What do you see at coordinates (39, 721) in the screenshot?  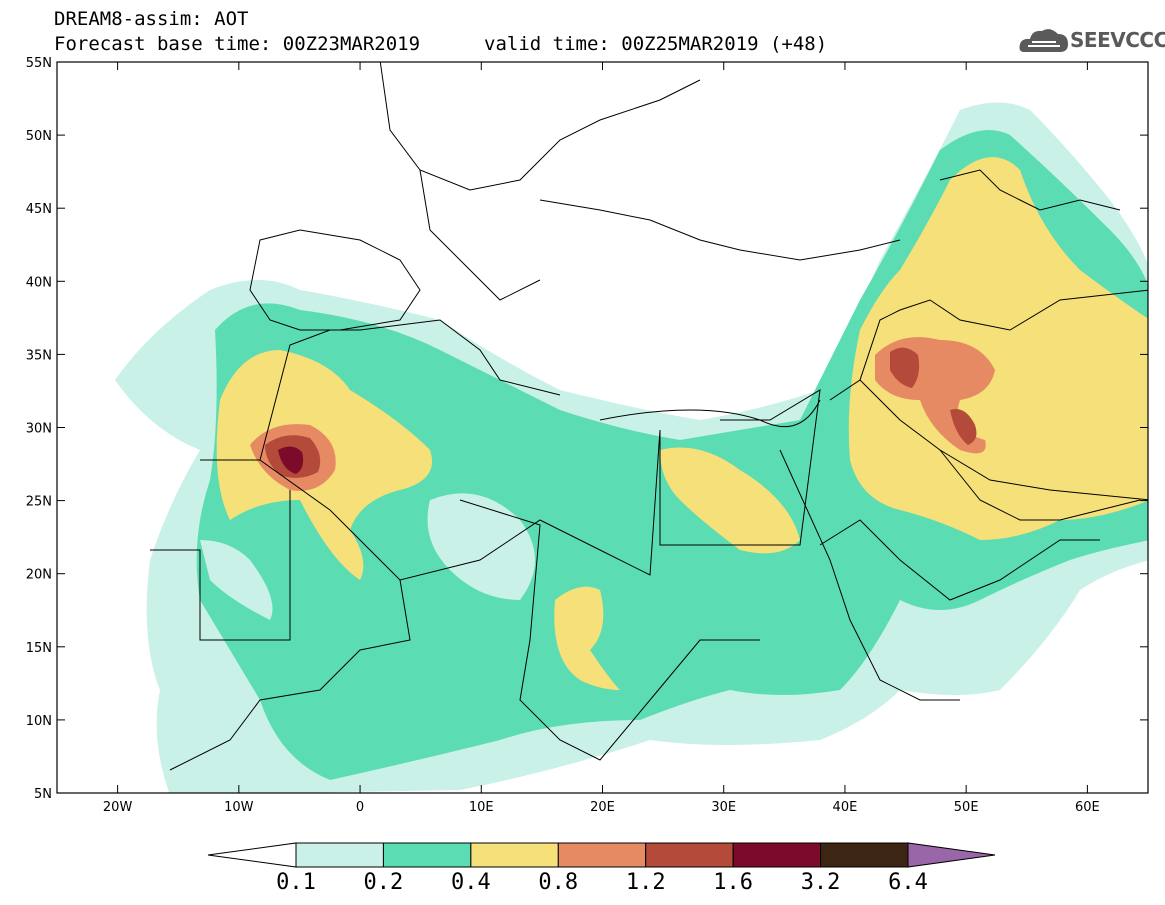 I see `lat-label: 10N` at bounding box center [39, 721].